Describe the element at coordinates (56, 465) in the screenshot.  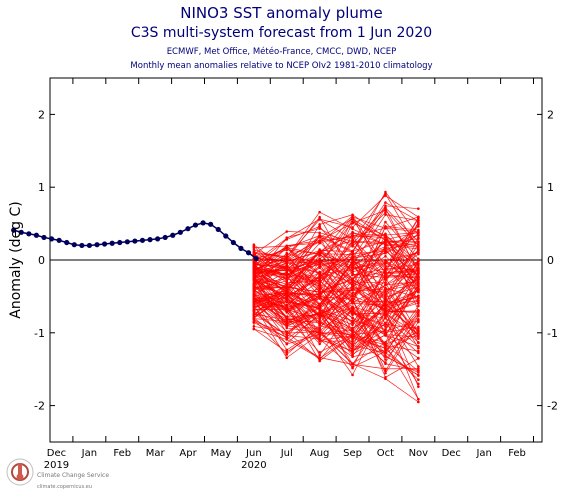
I see `x-year-label: 2019` at that location.